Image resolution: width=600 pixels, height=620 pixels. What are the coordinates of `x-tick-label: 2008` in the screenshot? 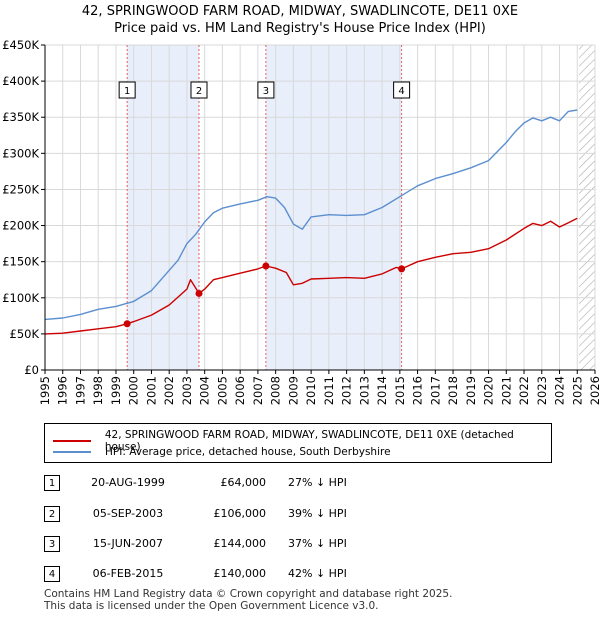 It's located at (276, 390).